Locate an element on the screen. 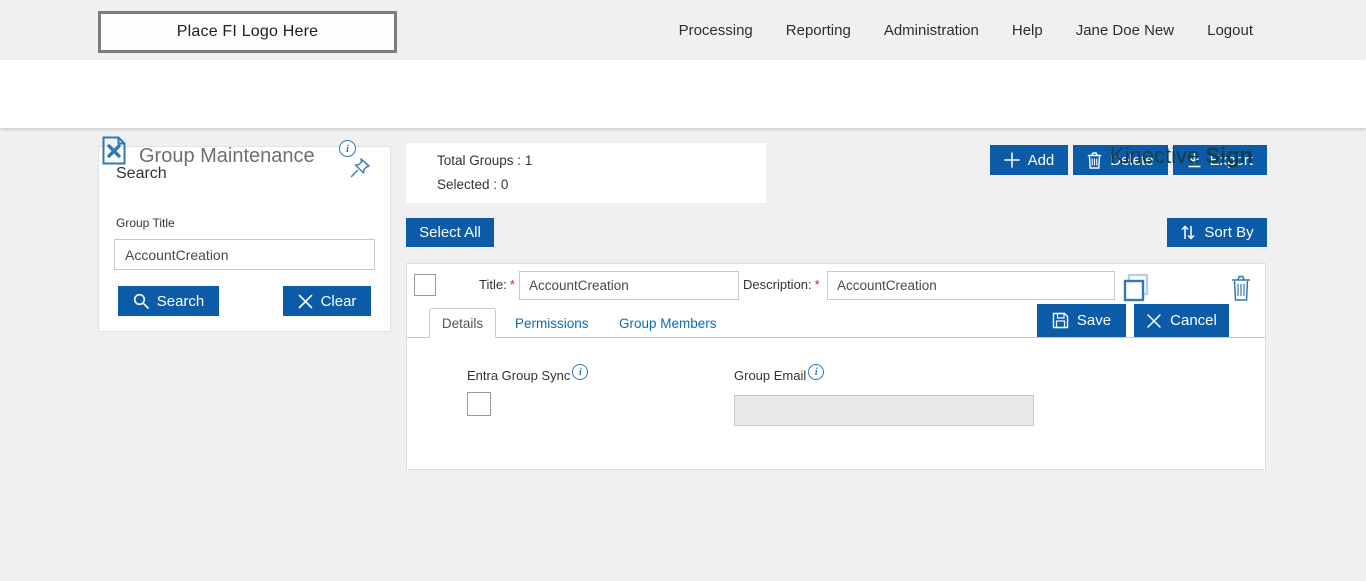  add-button-label: Add is located at coordinates (1041, 160).